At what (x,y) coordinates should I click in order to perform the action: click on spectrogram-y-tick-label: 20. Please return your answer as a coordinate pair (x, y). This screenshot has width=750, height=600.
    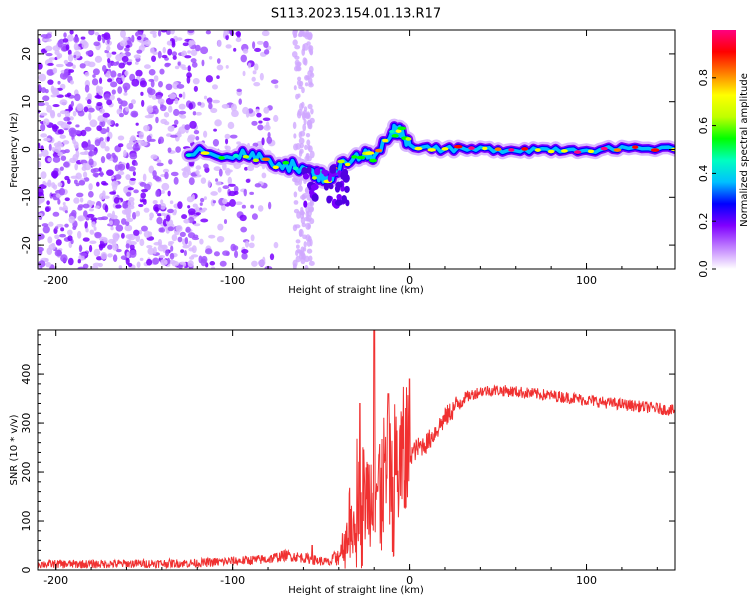
    Looking at the image, I should click on (26, 54).